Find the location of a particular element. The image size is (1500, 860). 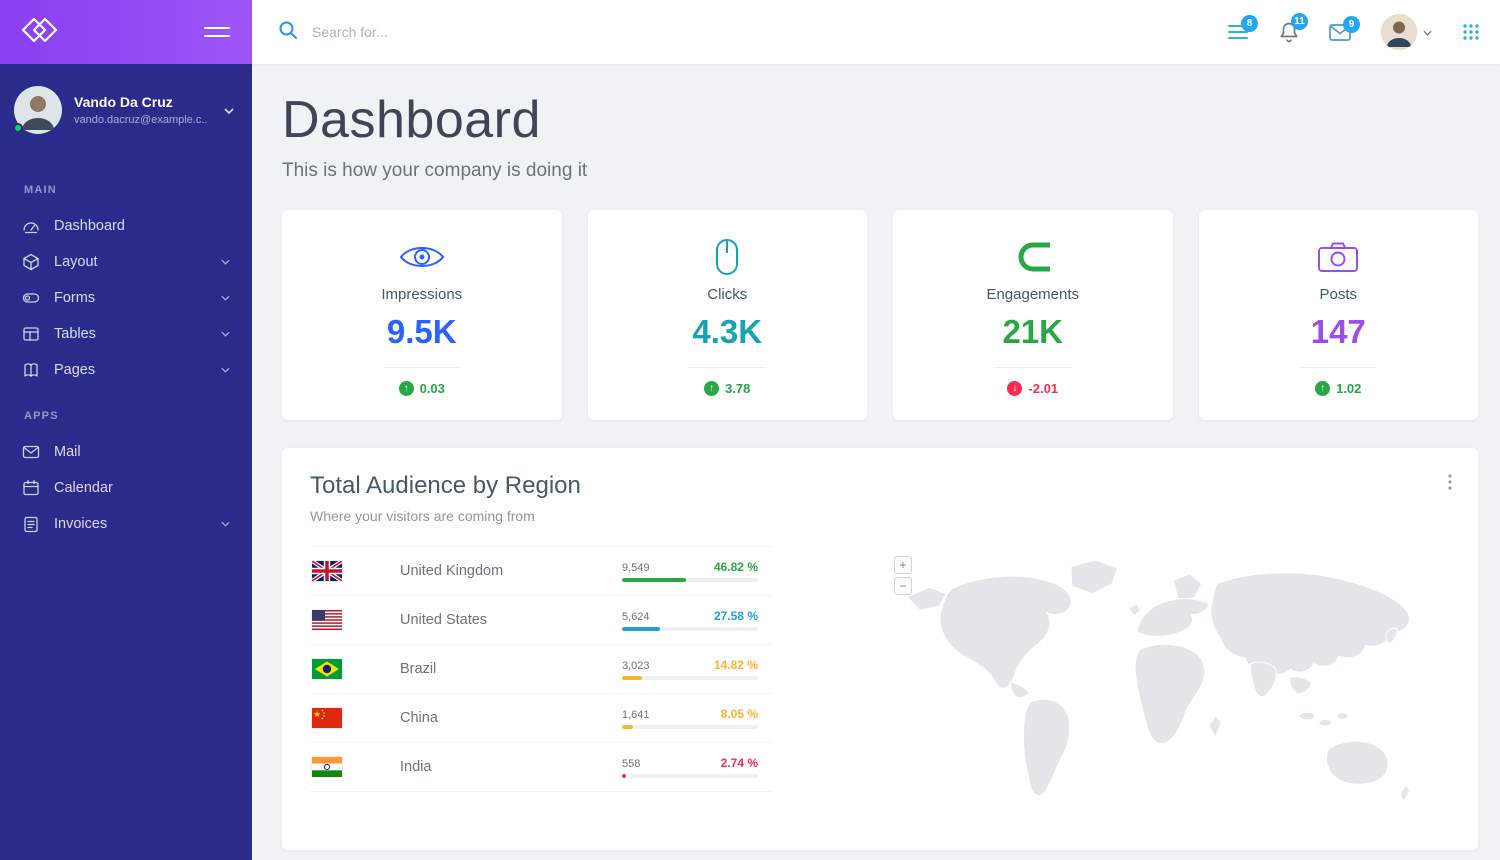

map-zoom-out-button: − is located at coordinates (903, 586).